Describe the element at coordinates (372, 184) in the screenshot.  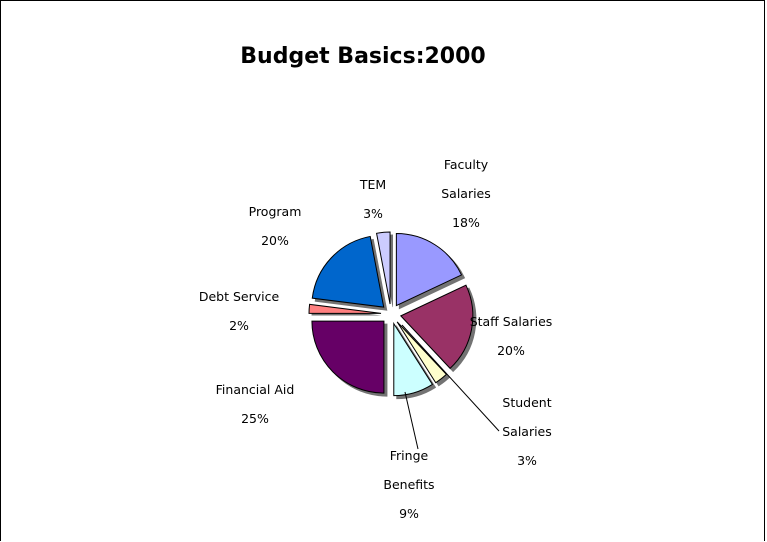
I see `slice-label-line: TEM` at that location.